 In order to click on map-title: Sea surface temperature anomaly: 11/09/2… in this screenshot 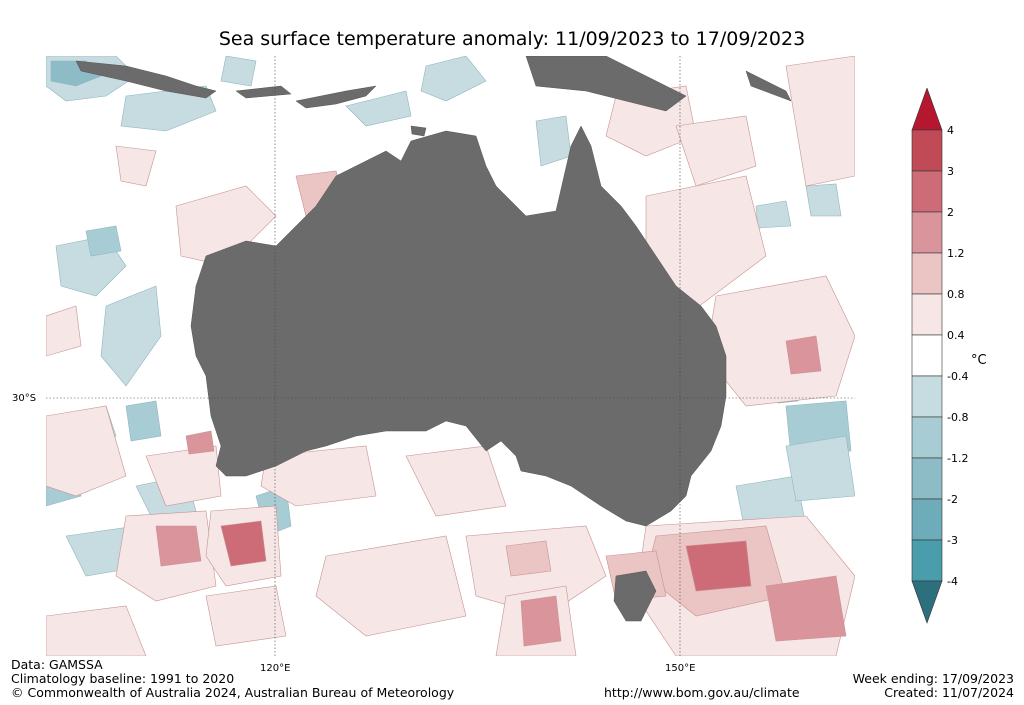, I will do `click(512, 39)`.